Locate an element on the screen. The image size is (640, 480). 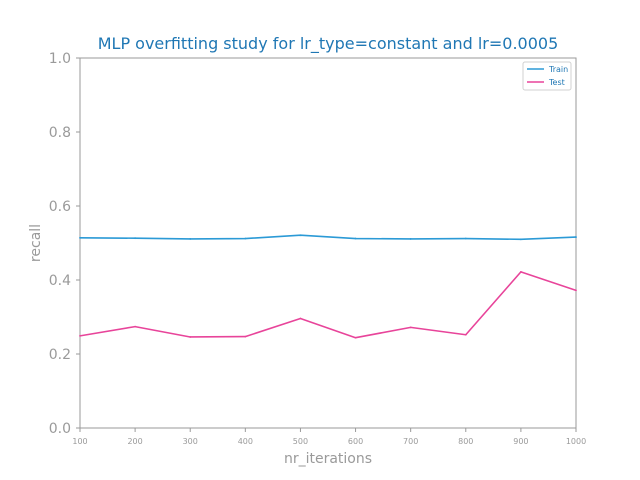
series-line-test is located at coordinates (328, 305).